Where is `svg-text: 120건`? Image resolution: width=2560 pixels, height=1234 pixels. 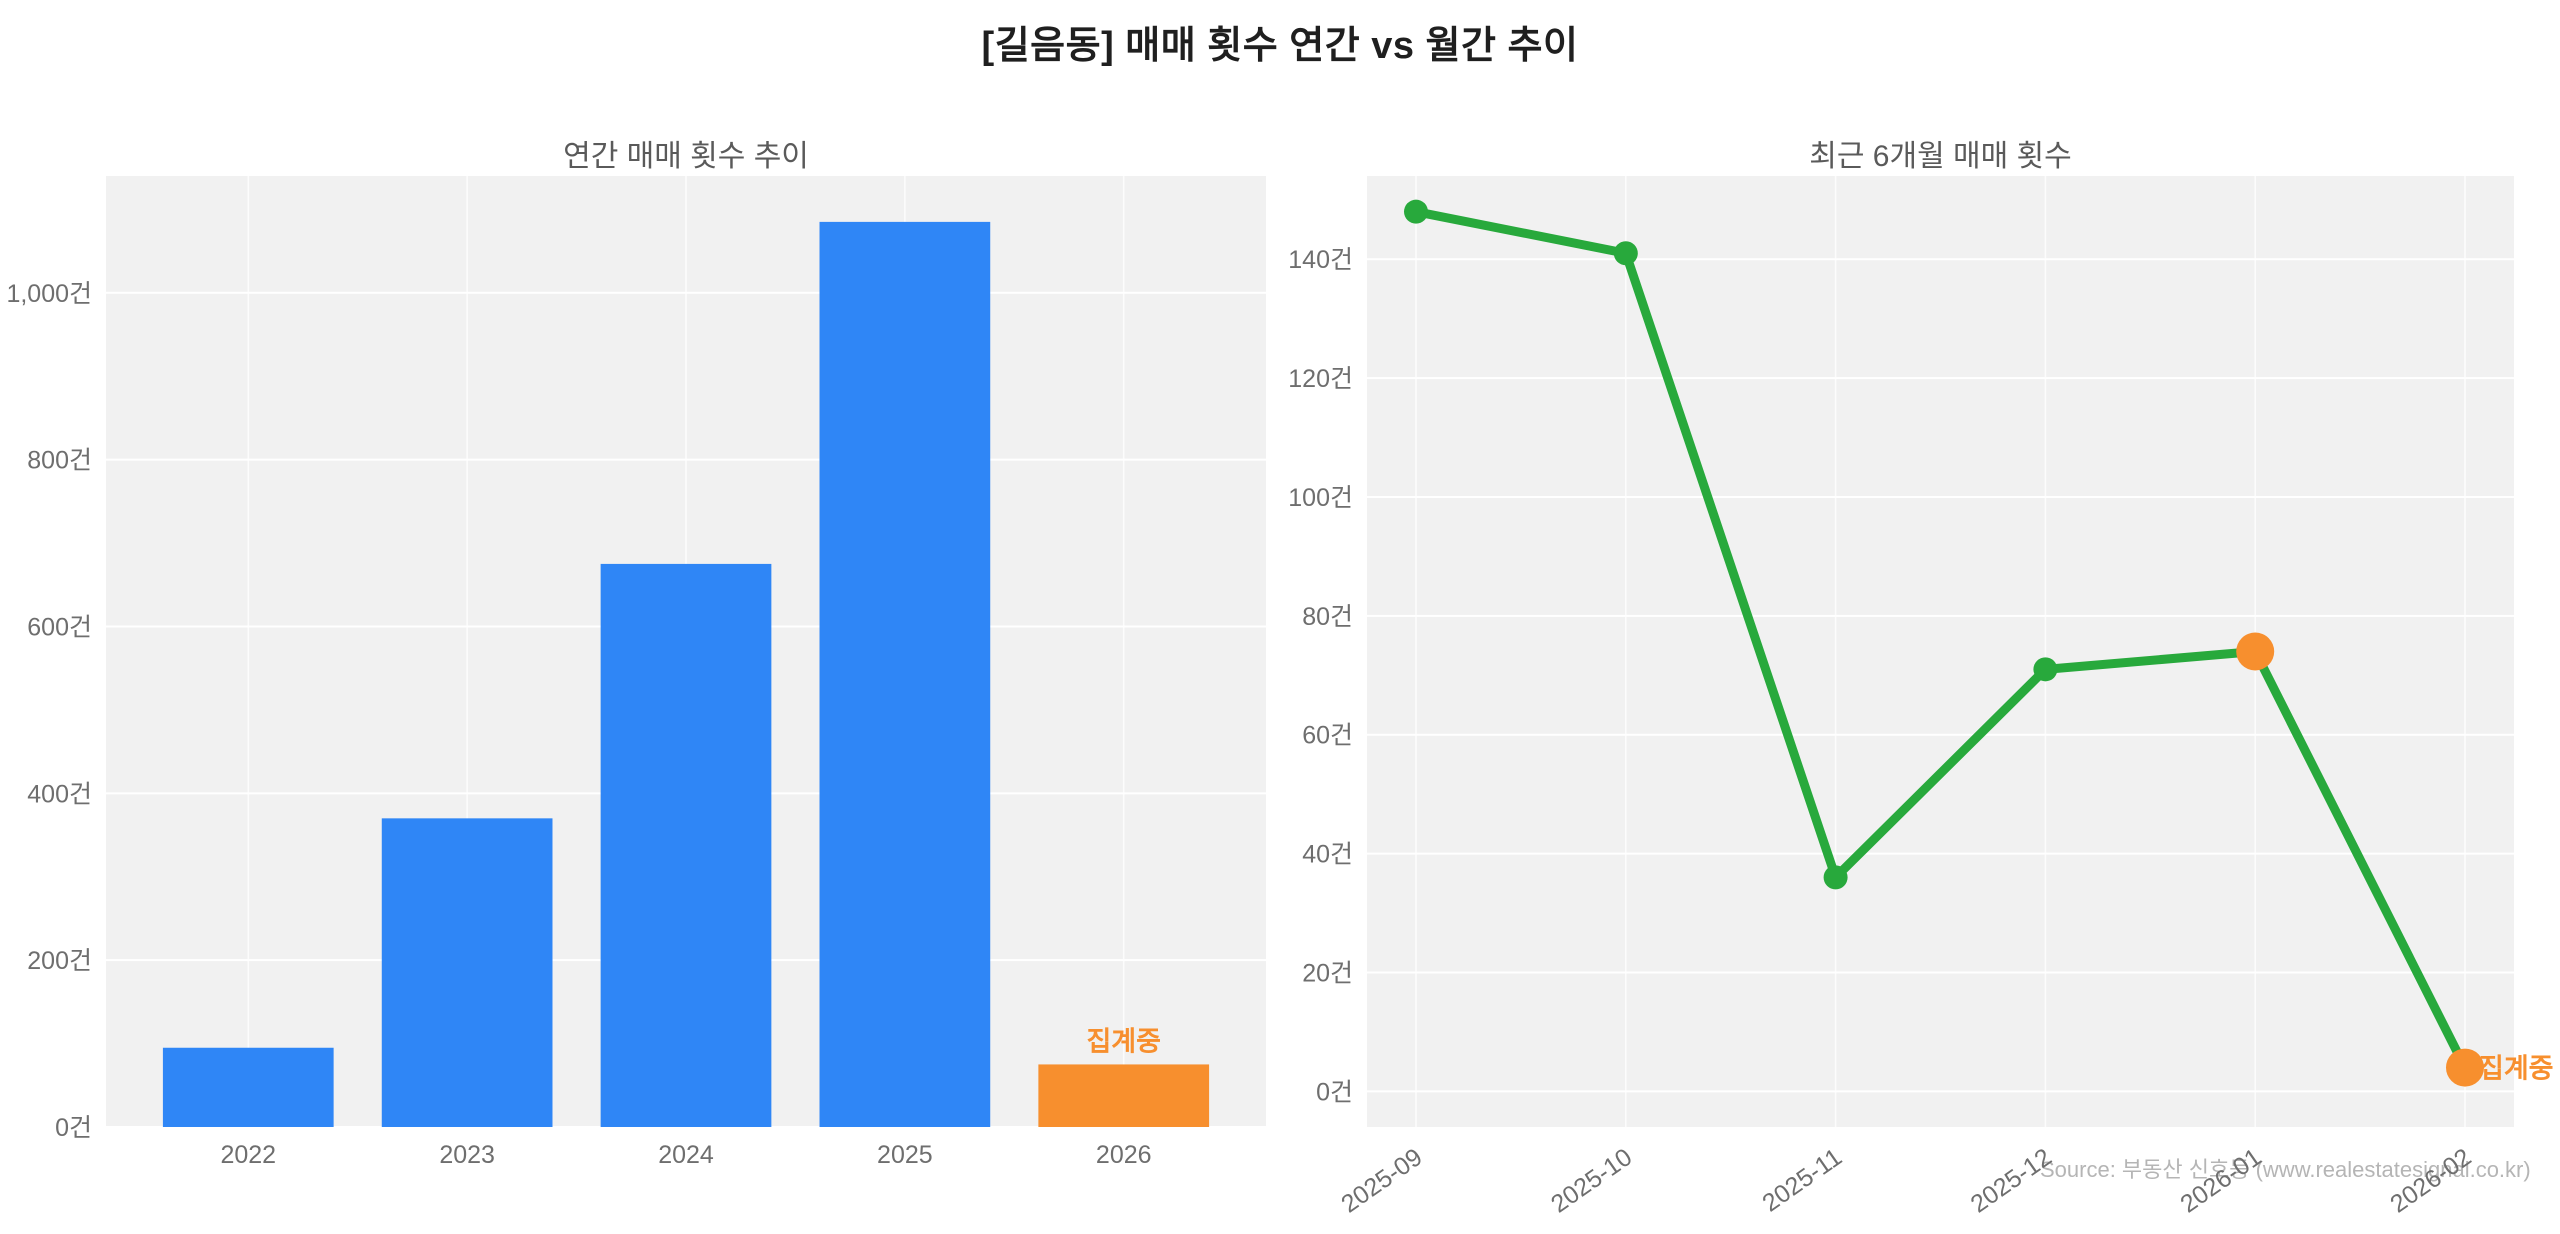
svg-text: 120건 is located at coordinates (1320, 379).